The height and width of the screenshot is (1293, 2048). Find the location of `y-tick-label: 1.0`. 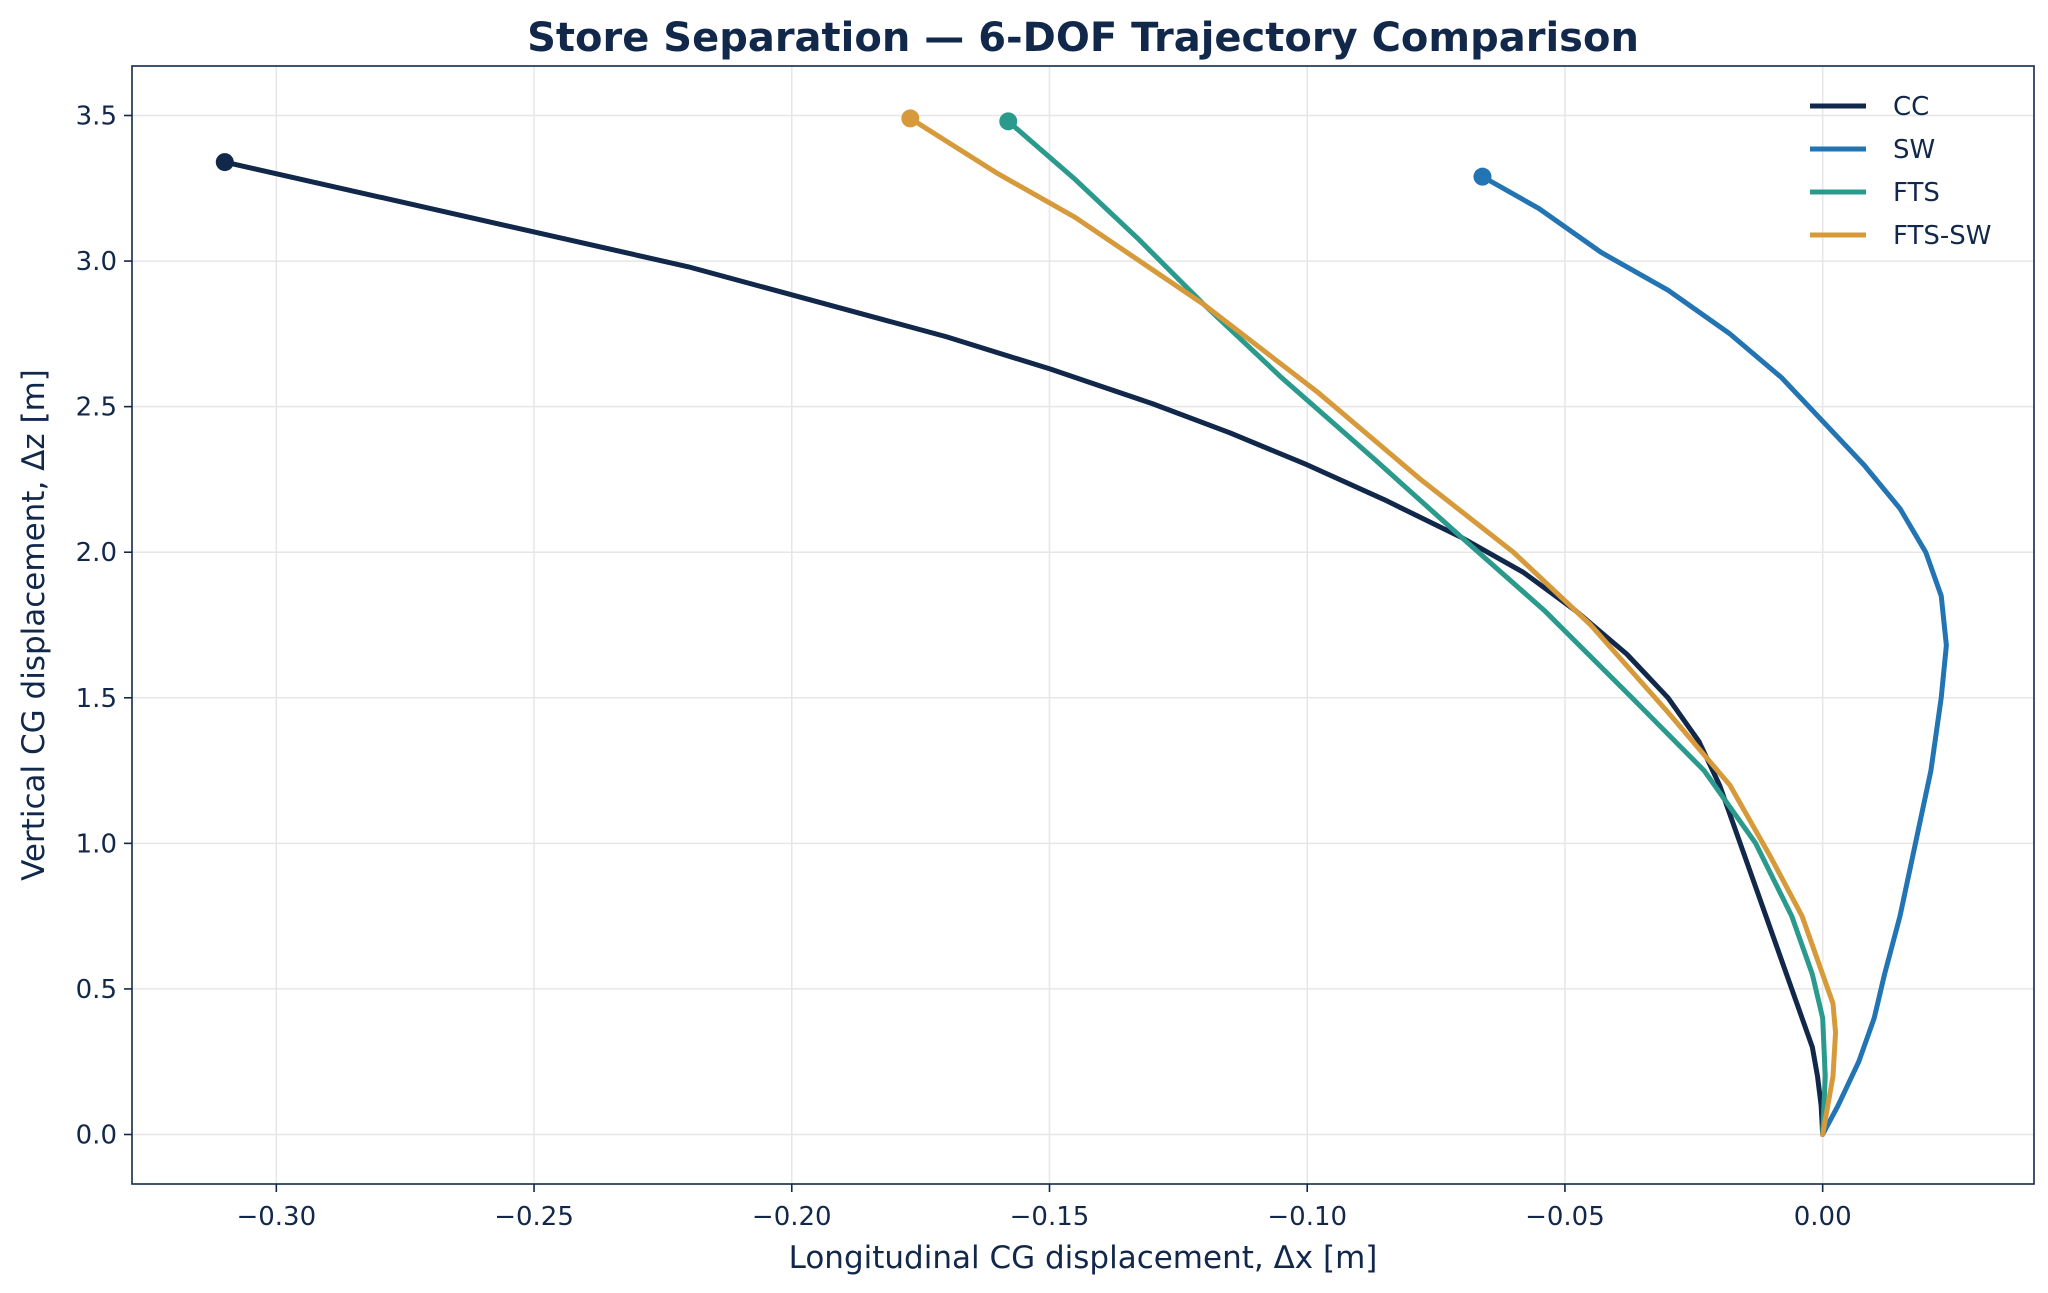

y-tick-label: 1.0 is located at coordinates (96, 844).